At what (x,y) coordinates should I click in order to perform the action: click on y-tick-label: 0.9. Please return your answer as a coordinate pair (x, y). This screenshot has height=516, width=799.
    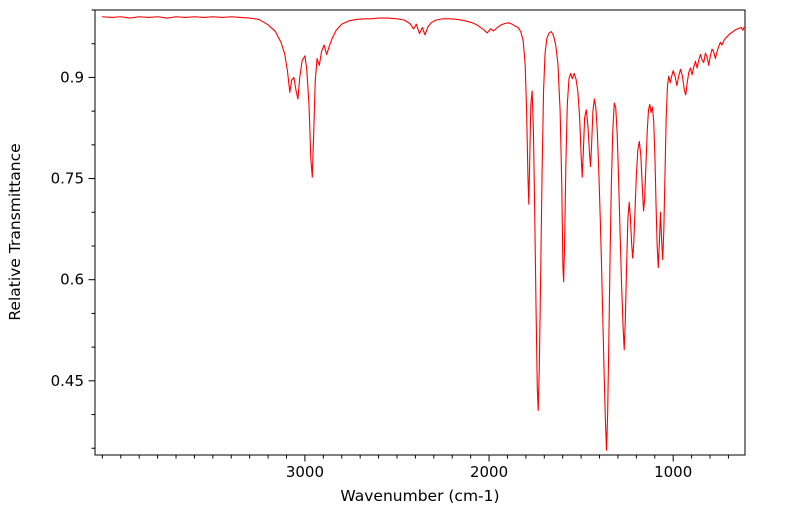
    Looking at the image, I should click on (72, 77).